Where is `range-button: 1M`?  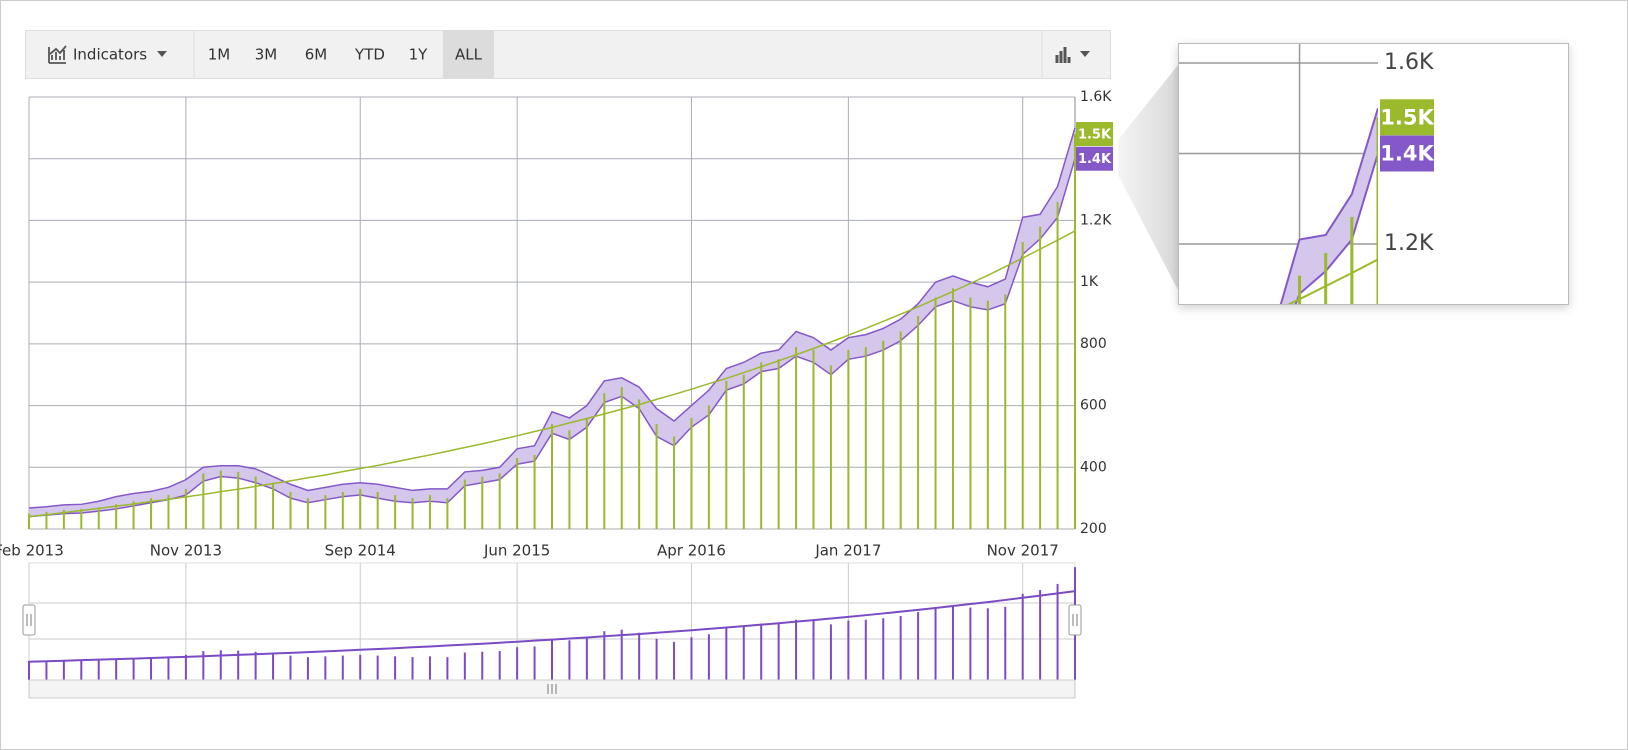 range-button: 1M is located at coordinates (219, 55).